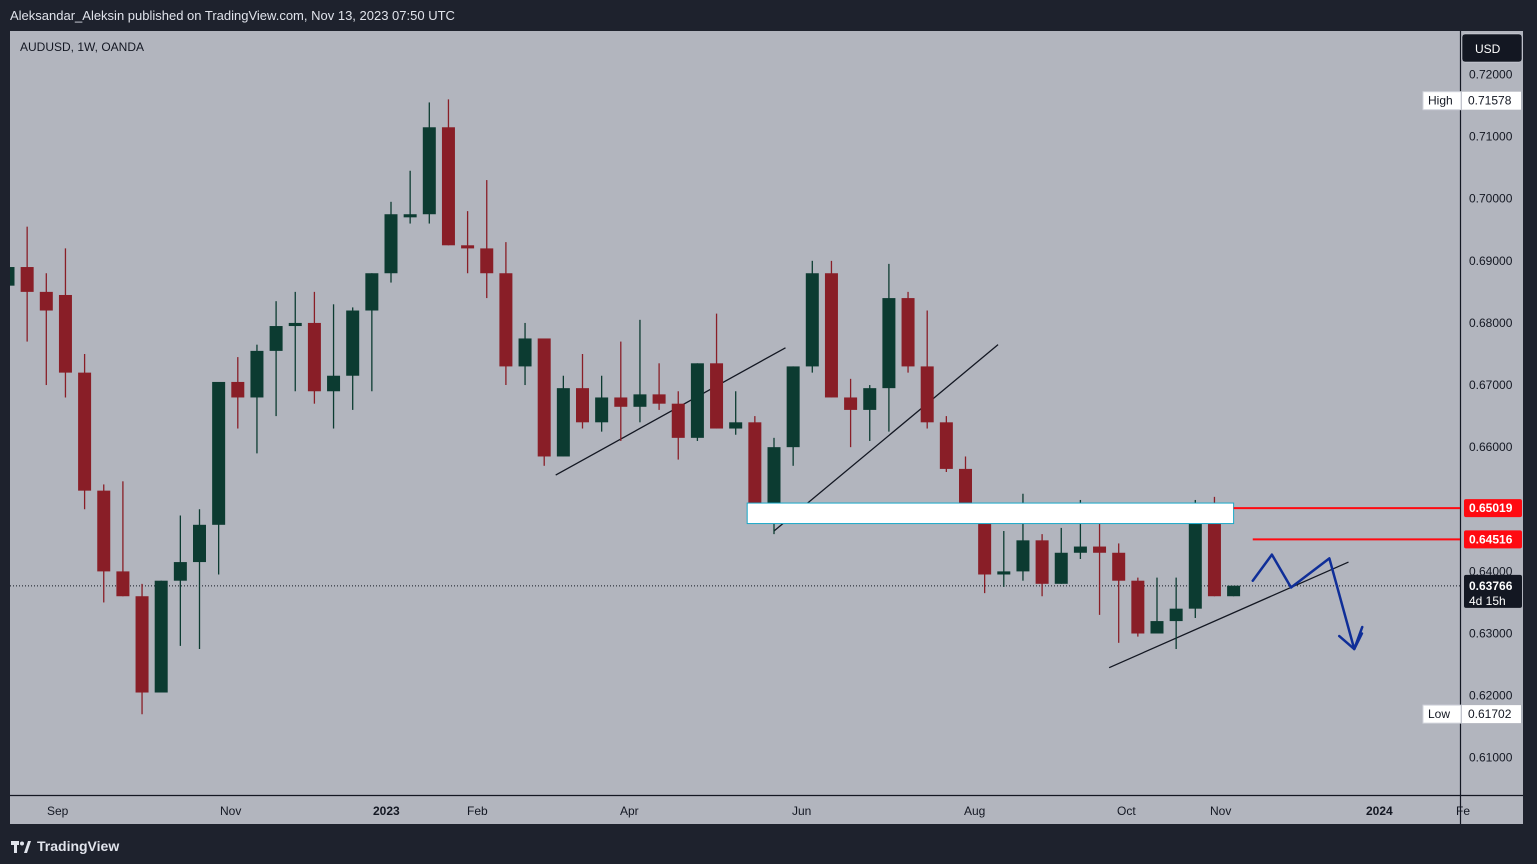 This screenshot has width=1537, height=864. I want to click on tradingview-logo: TradingView, so click(65, 846).